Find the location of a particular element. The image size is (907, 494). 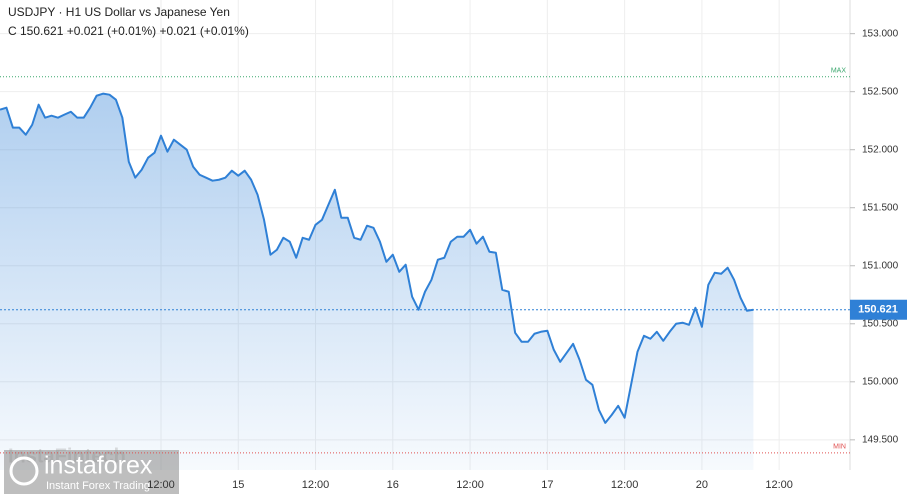

watermark-brand: instaforex is located at coordinates (98, 466).